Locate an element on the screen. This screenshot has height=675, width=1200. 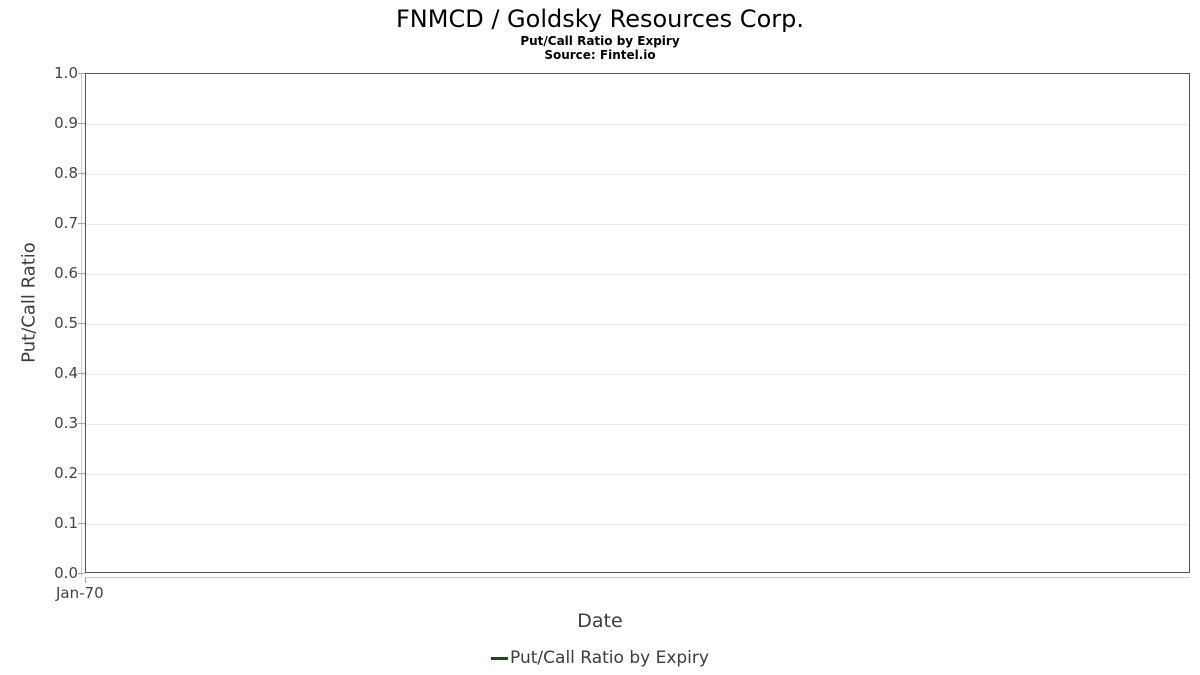
x-axis-title: Date is located at coordinates (600, 621).